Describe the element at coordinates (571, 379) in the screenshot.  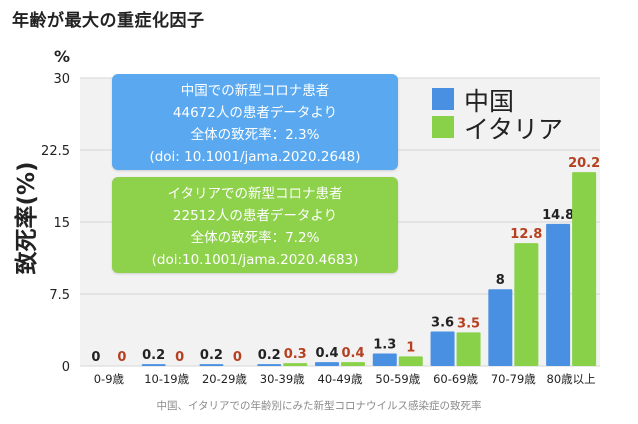
I see `x-tick-label: 80歳以上` at that location.